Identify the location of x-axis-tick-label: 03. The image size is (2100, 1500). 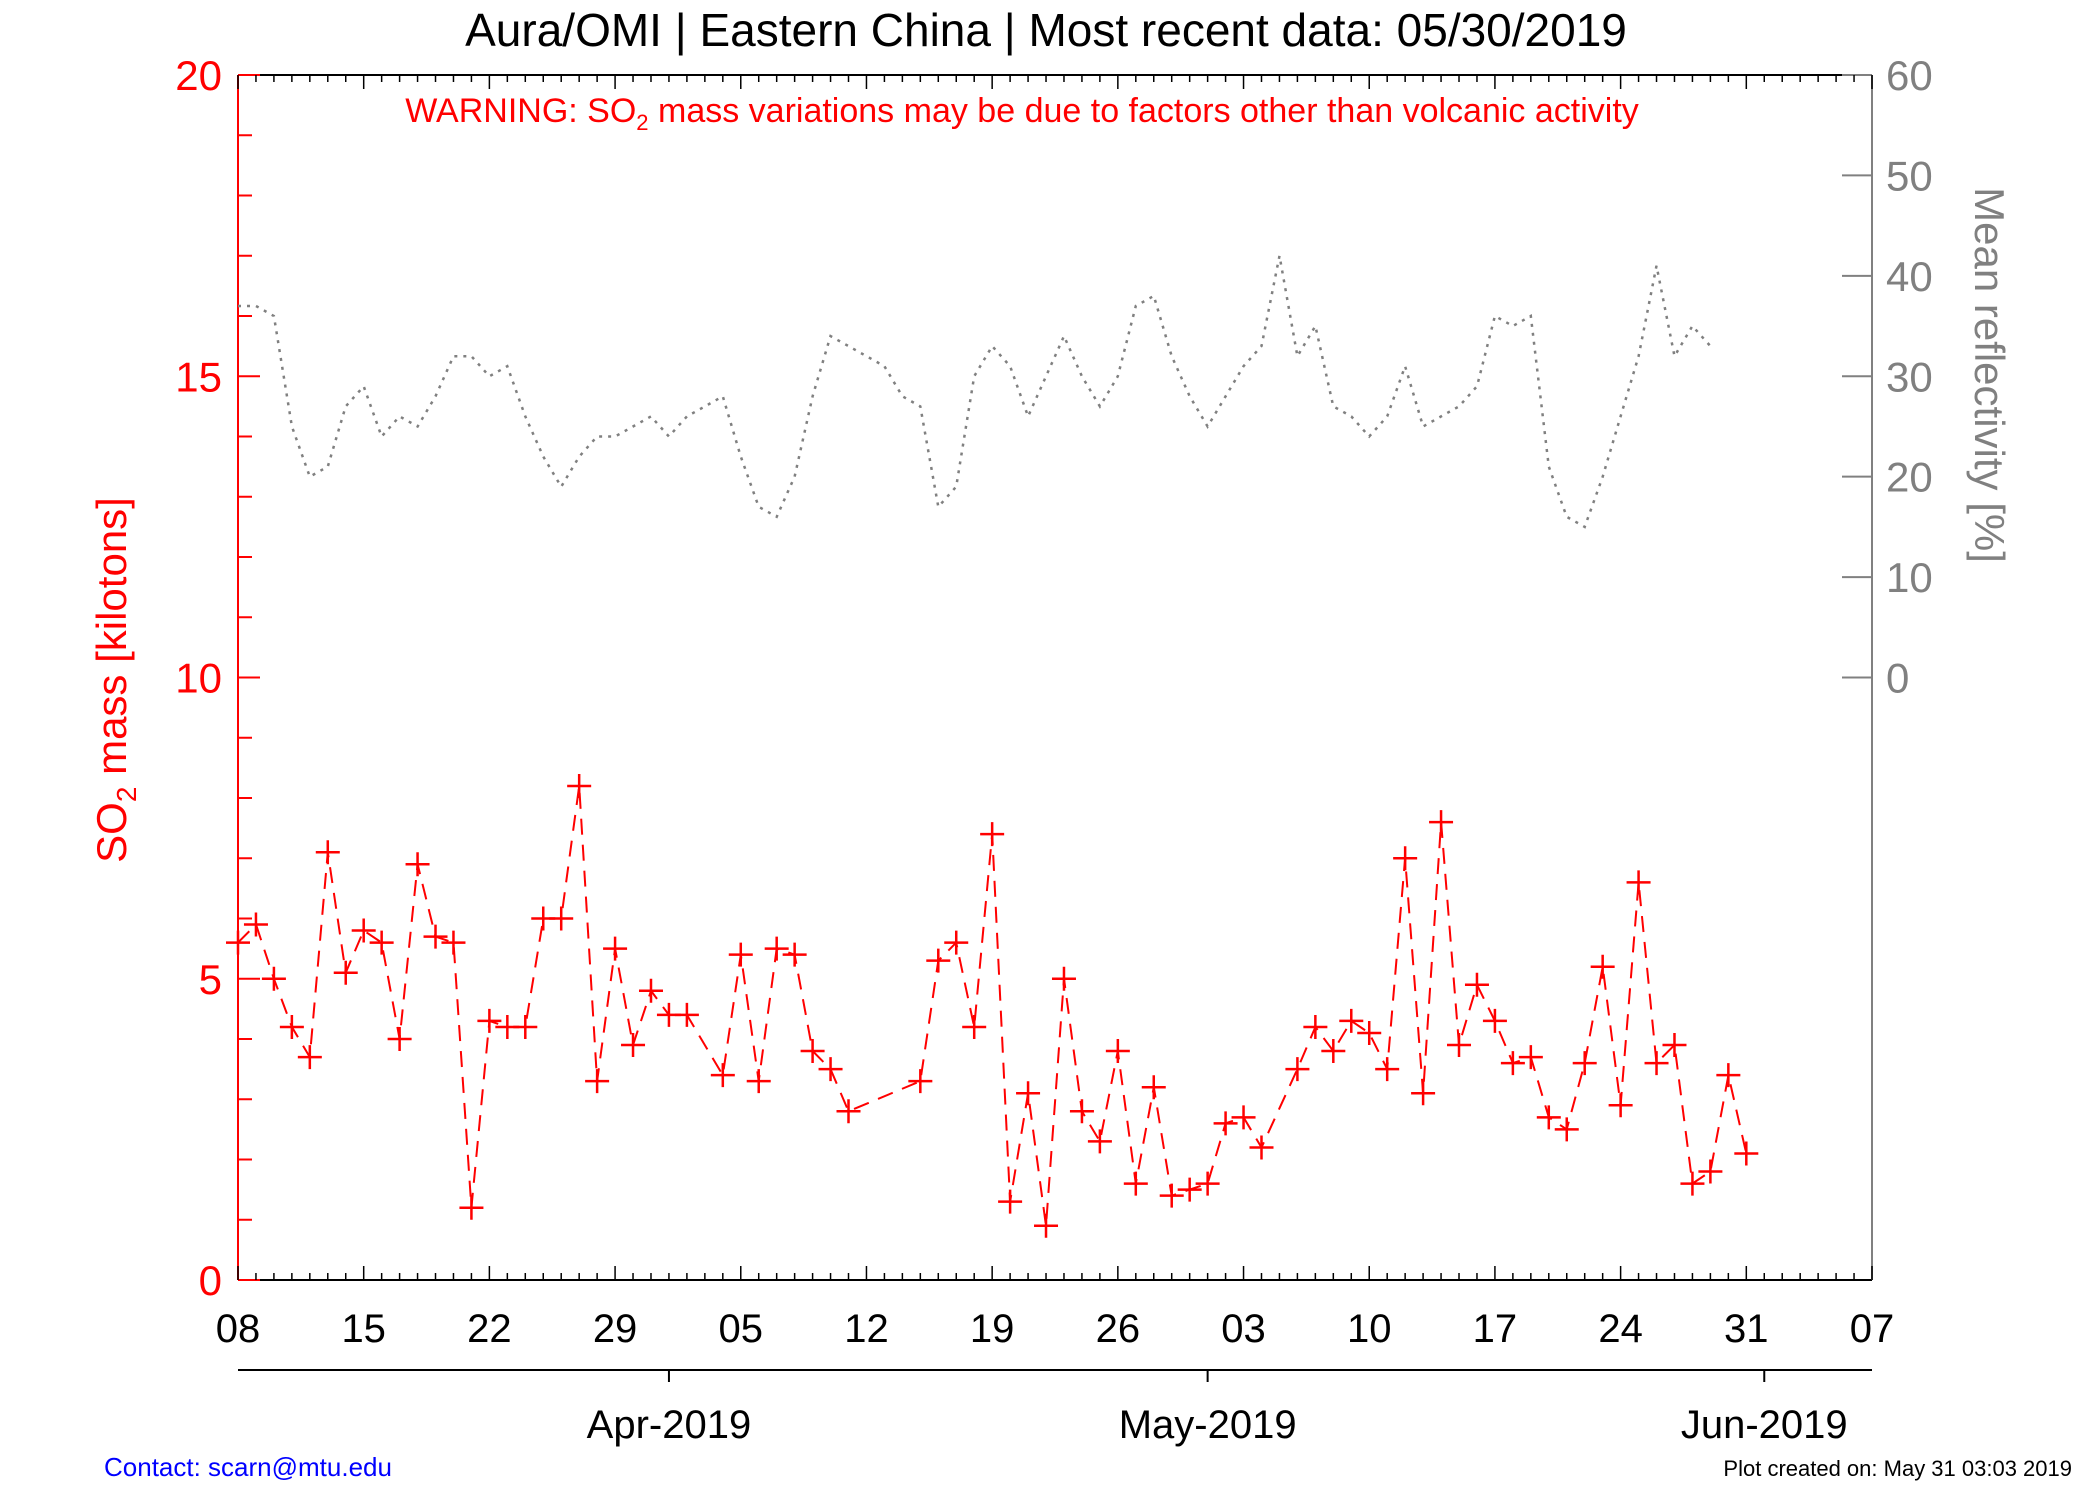
(1243, 1329).